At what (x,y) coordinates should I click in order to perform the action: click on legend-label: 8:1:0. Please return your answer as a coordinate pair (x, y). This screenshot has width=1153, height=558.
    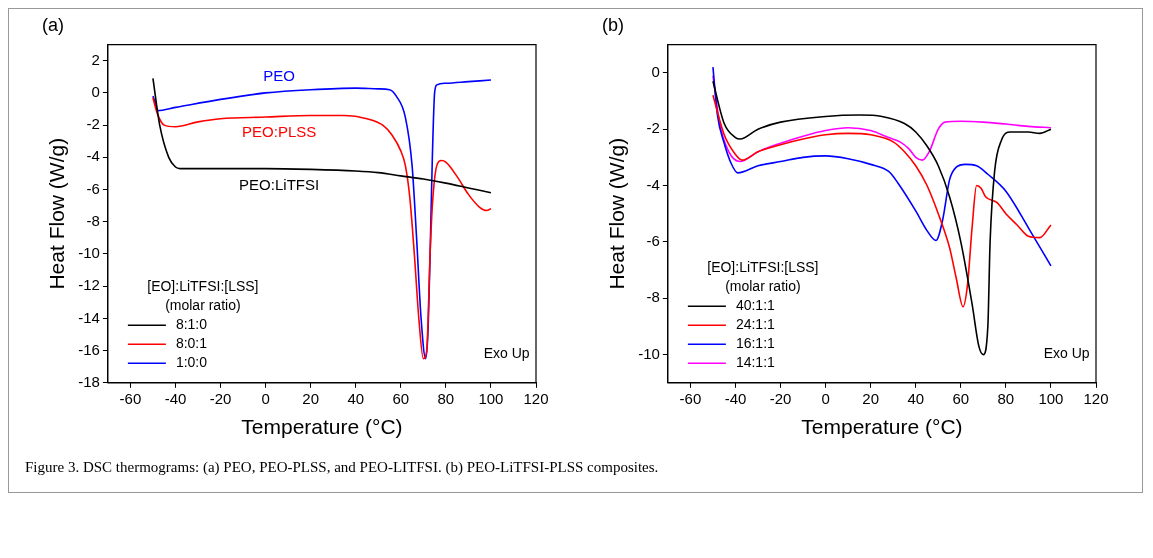
    Looking at the image, I should click on (191, 324).